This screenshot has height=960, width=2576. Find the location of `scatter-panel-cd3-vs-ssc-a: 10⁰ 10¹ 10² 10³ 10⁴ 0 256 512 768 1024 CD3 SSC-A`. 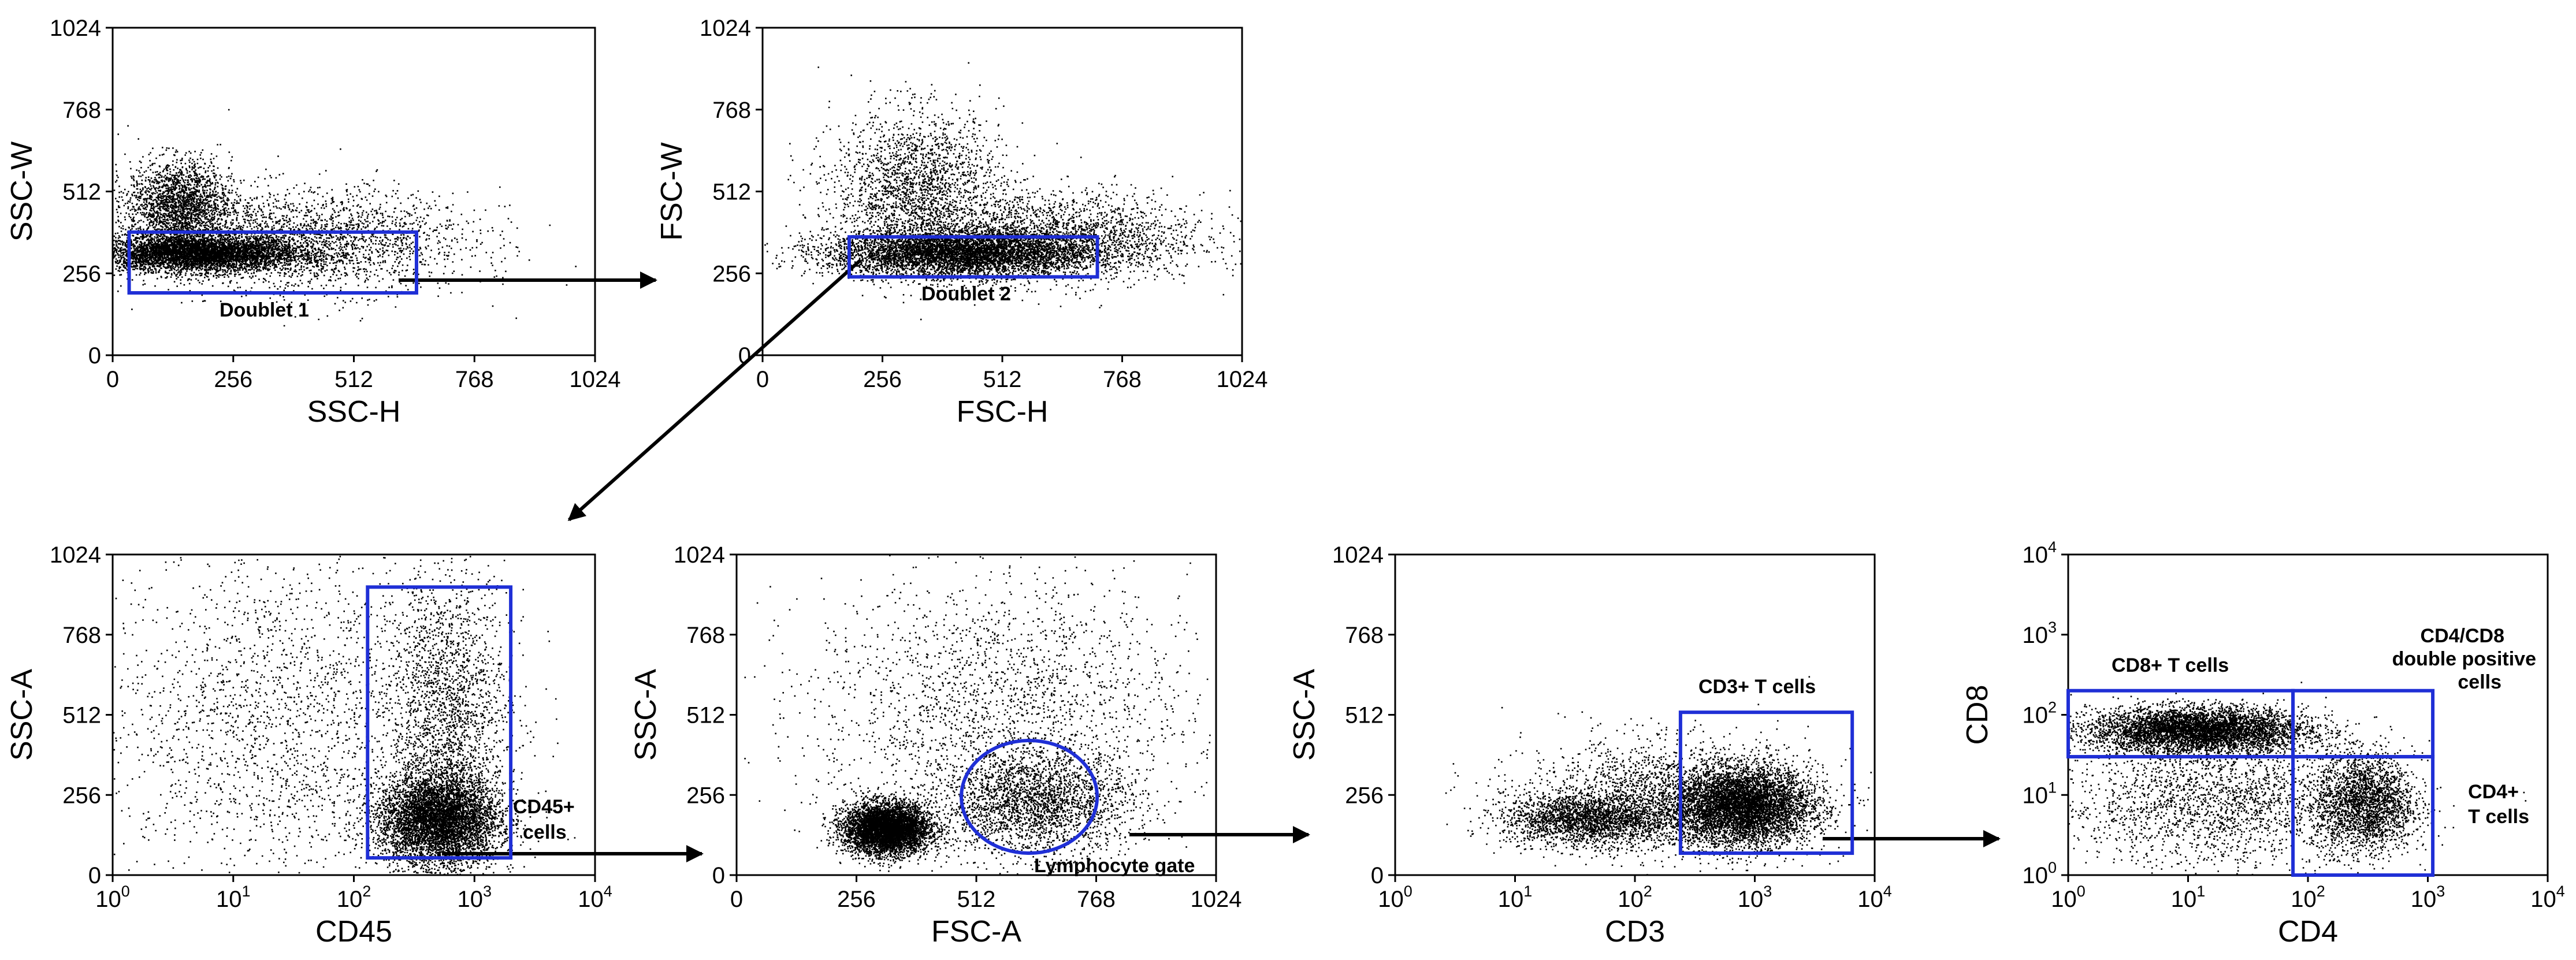

scatter-panel-cd3-vs-ssc-a: 10⁰ 10¹ 10² 10³ 10⁴ 0 256 512 768 1024 CD3 SSC-A is located at coordinates (1590, 745).